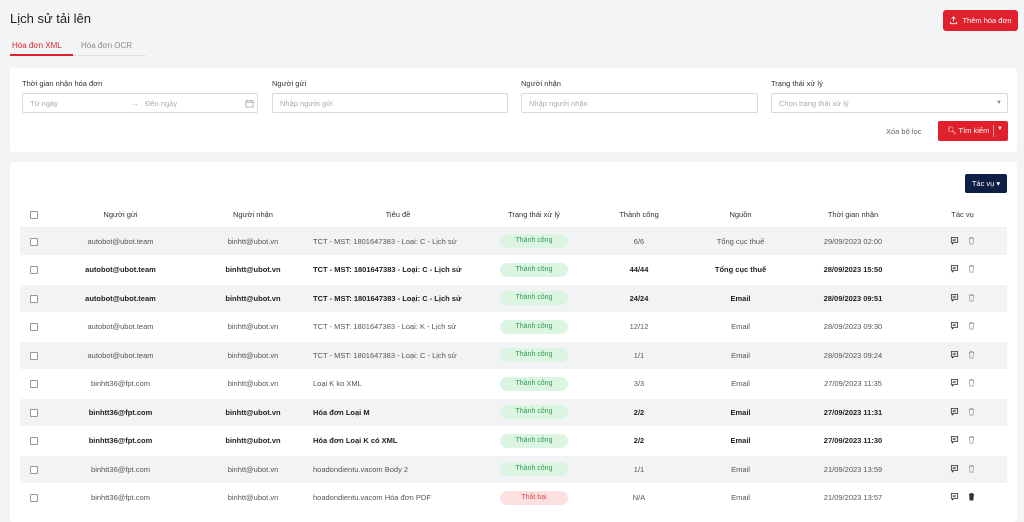 Image resolution: width=1024 pixels, height=522 pixels. Describe the element at coordinates (306, 103) in the screenshot. I see `sender-placeholder: Nhập người gửi` at that location.